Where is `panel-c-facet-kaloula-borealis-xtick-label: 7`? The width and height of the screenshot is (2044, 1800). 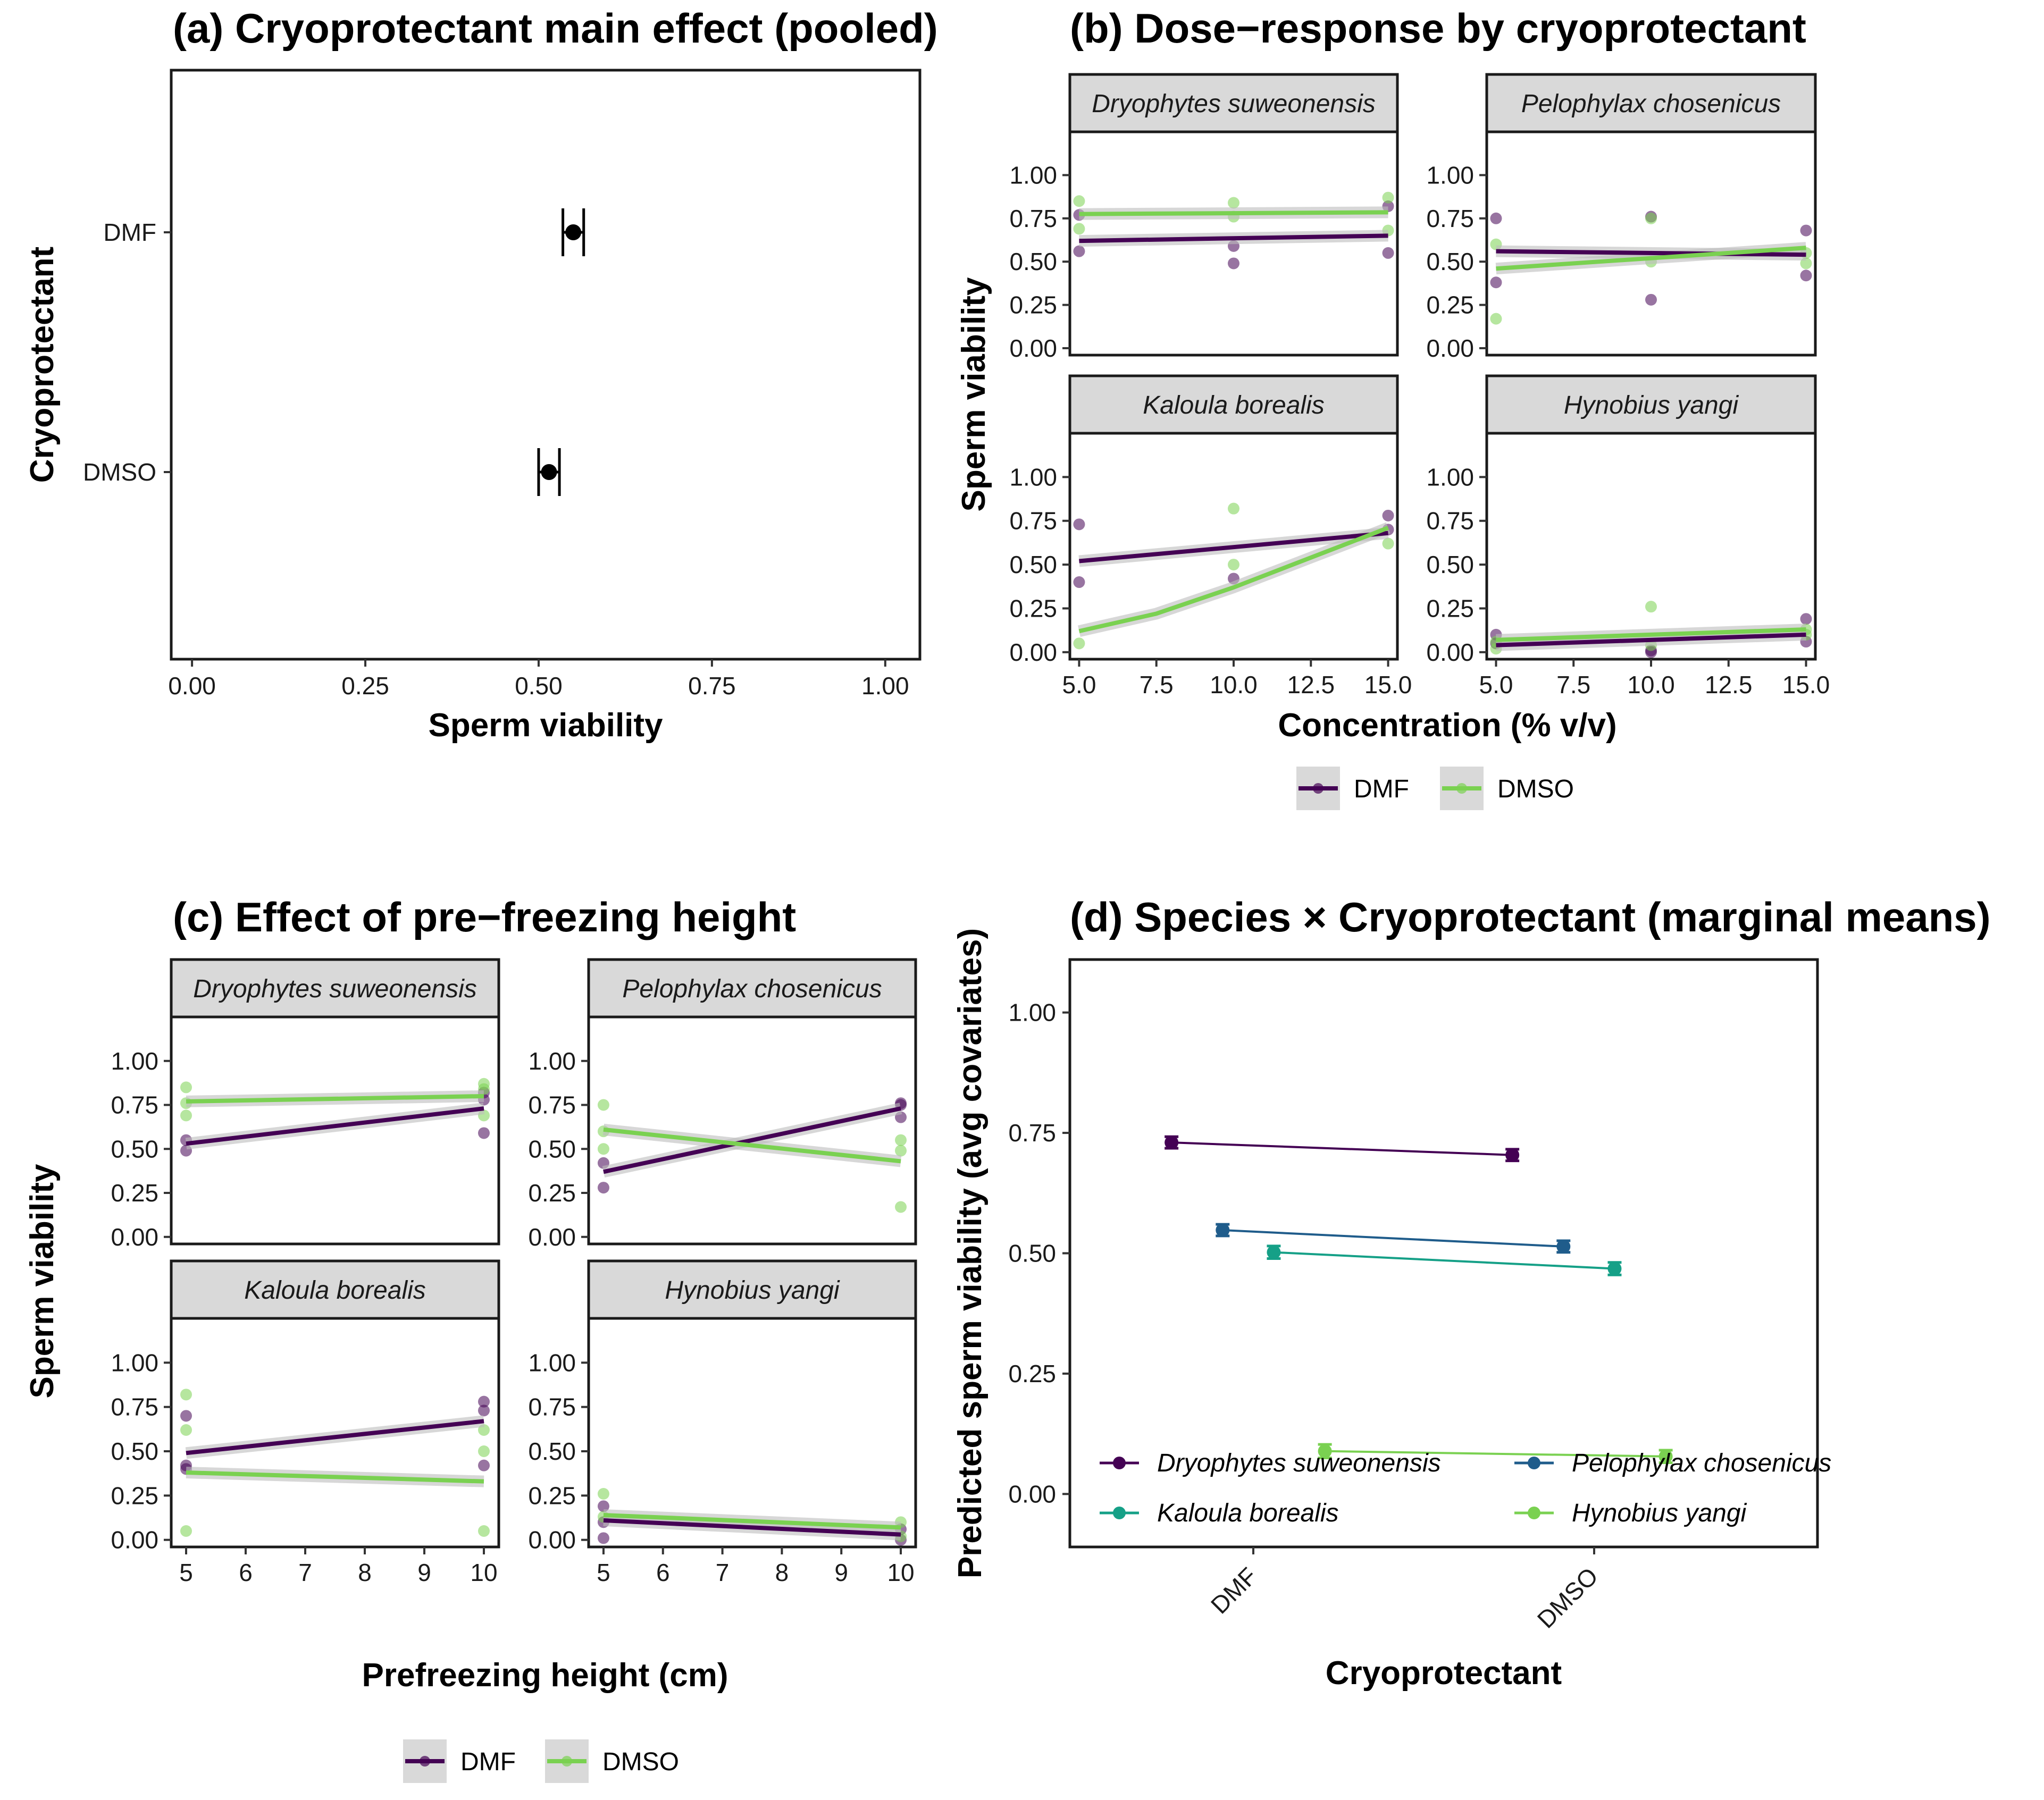
panel-c-facet-kaloula-borealis-xtick-label: 7 is located at coordinates (305, 1573).